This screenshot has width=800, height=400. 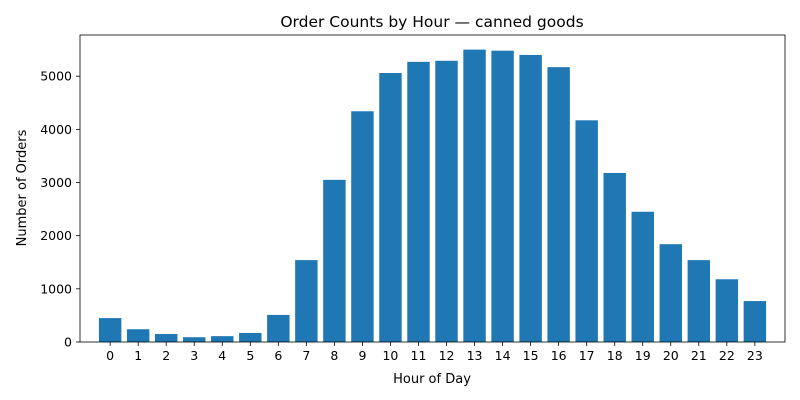 What do you see at coordinates (222, 355) in the screenshot?
I see `x-tick-label: 4` at bounding box center [222, 355].